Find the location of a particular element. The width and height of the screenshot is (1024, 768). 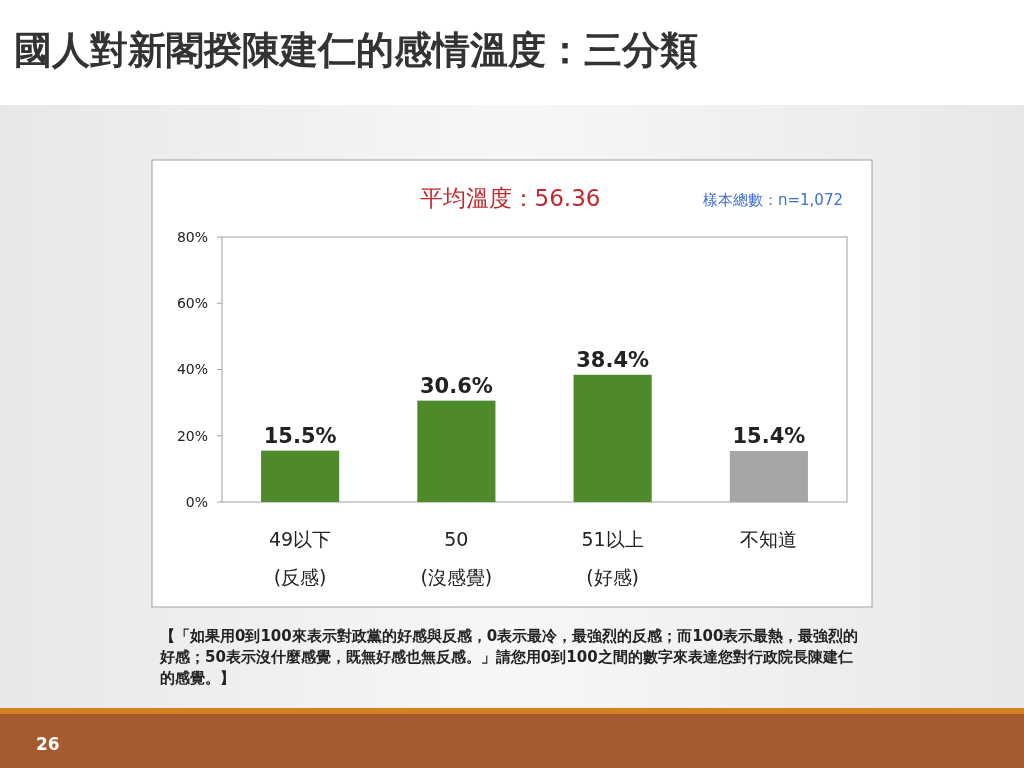

data-label: 15.4% is located at coordinates (769, 435).